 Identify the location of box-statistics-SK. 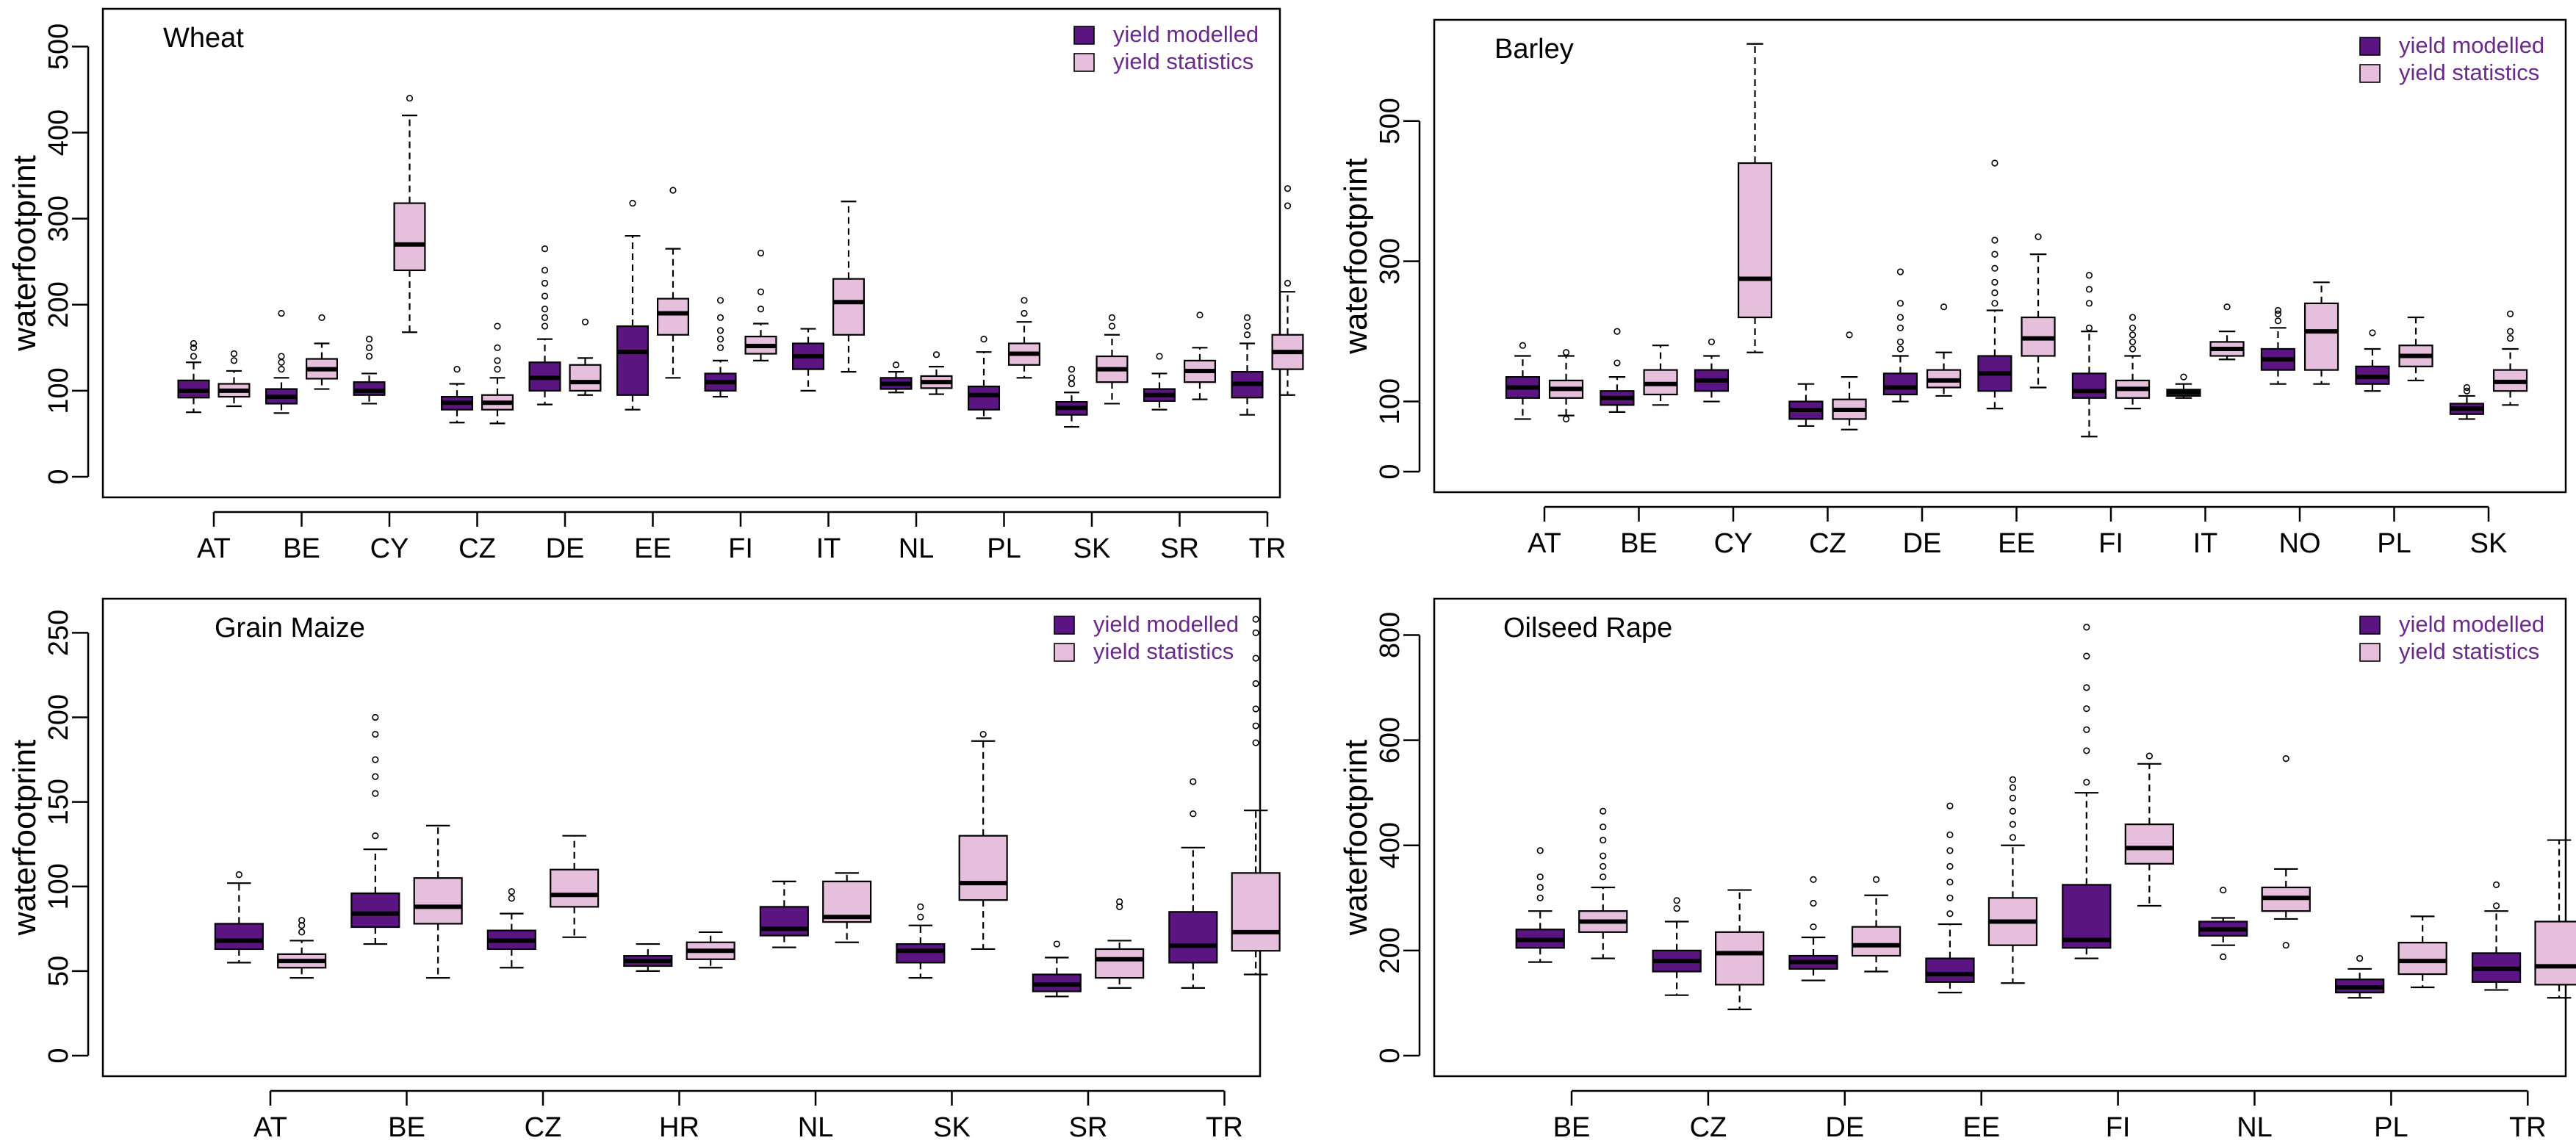
(2510, 358).